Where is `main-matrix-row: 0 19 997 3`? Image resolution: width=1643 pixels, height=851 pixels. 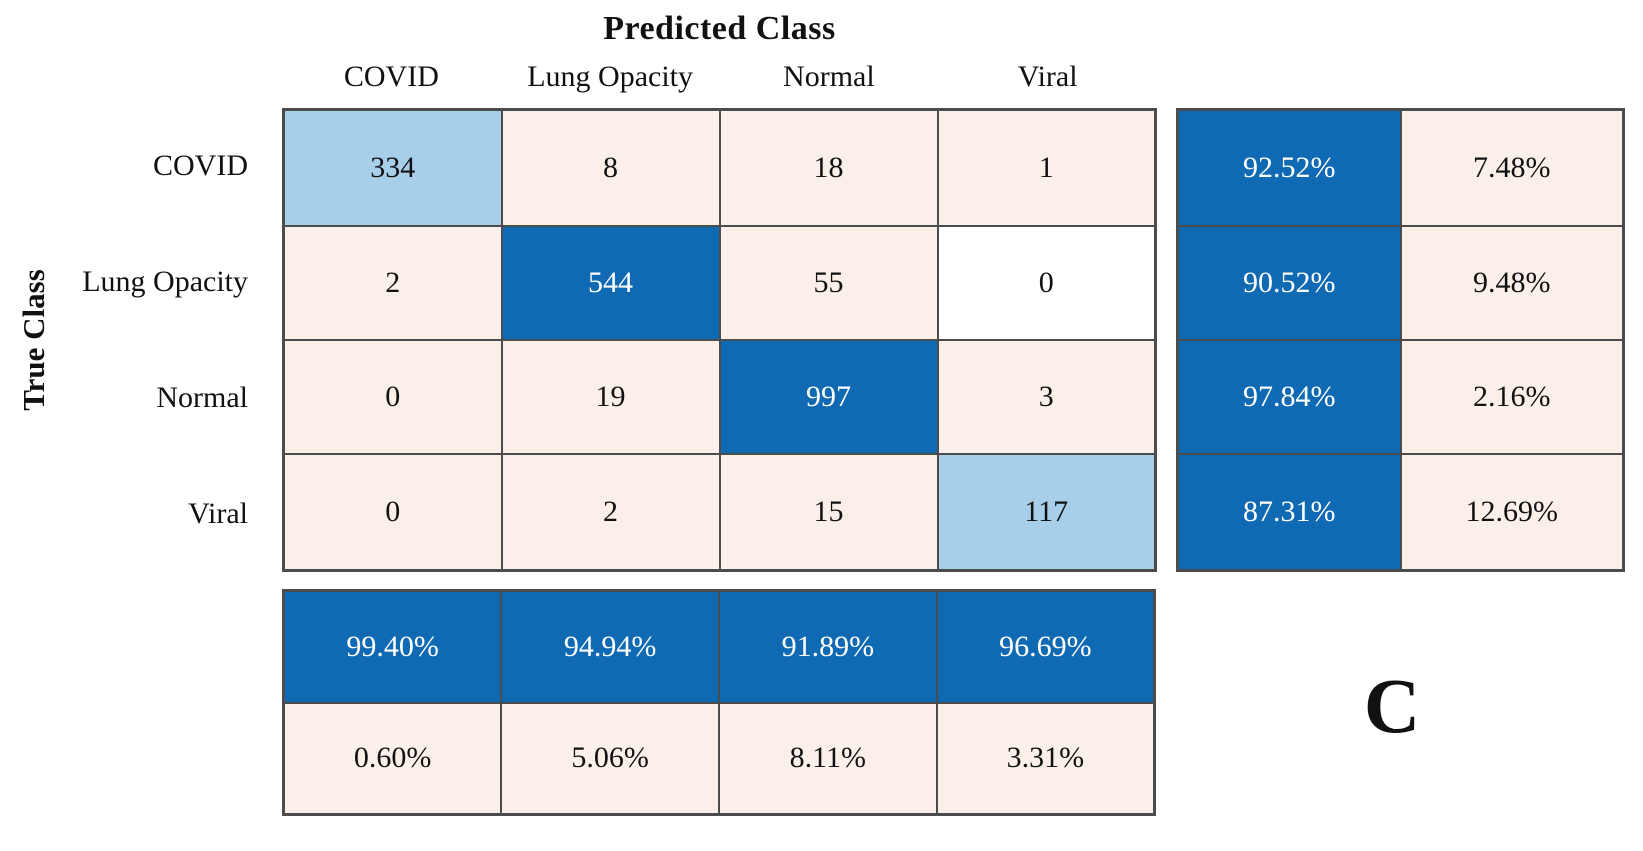 main-matrix-row: 0 19 997 3 is located at coordinates (719, 397).